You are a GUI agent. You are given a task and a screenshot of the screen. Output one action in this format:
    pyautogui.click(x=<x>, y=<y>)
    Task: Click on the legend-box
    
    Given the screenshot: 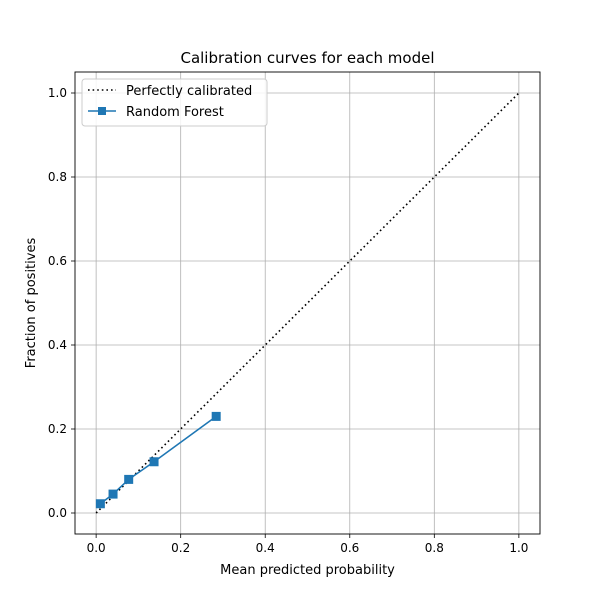 What is the action you would take?
    pyautogui.click(x=174, y=102)
    